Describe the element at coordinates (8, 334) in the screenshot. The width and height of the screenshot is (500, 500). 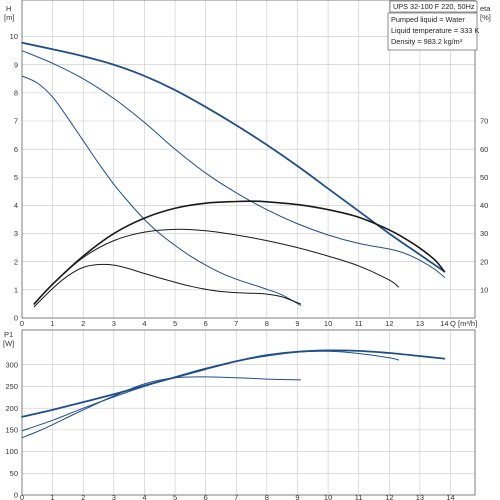
I see `power-axis-label: P1` at that location.